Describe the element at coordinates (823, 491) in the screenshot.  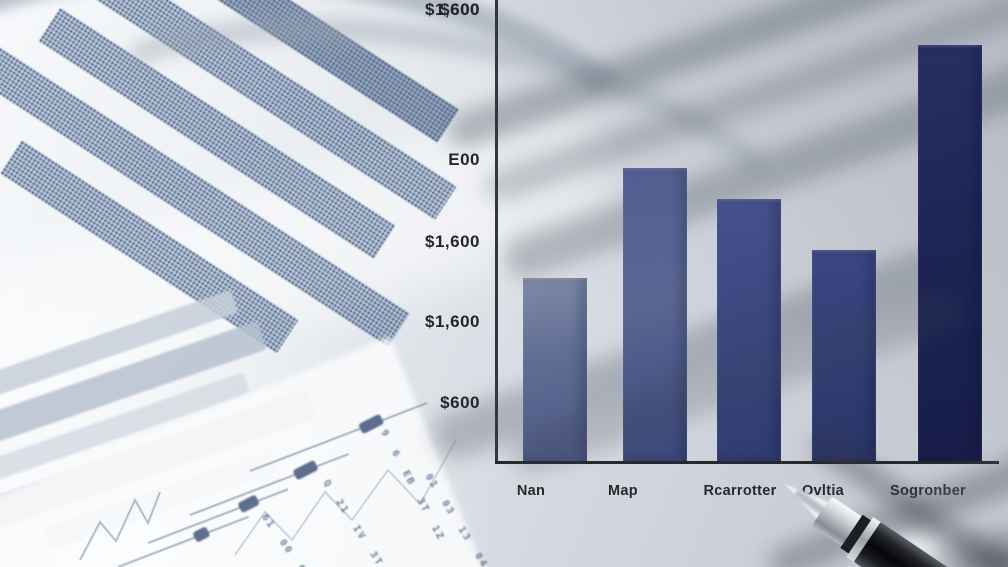
I see `x-tick-label: Ovltia` at that location.